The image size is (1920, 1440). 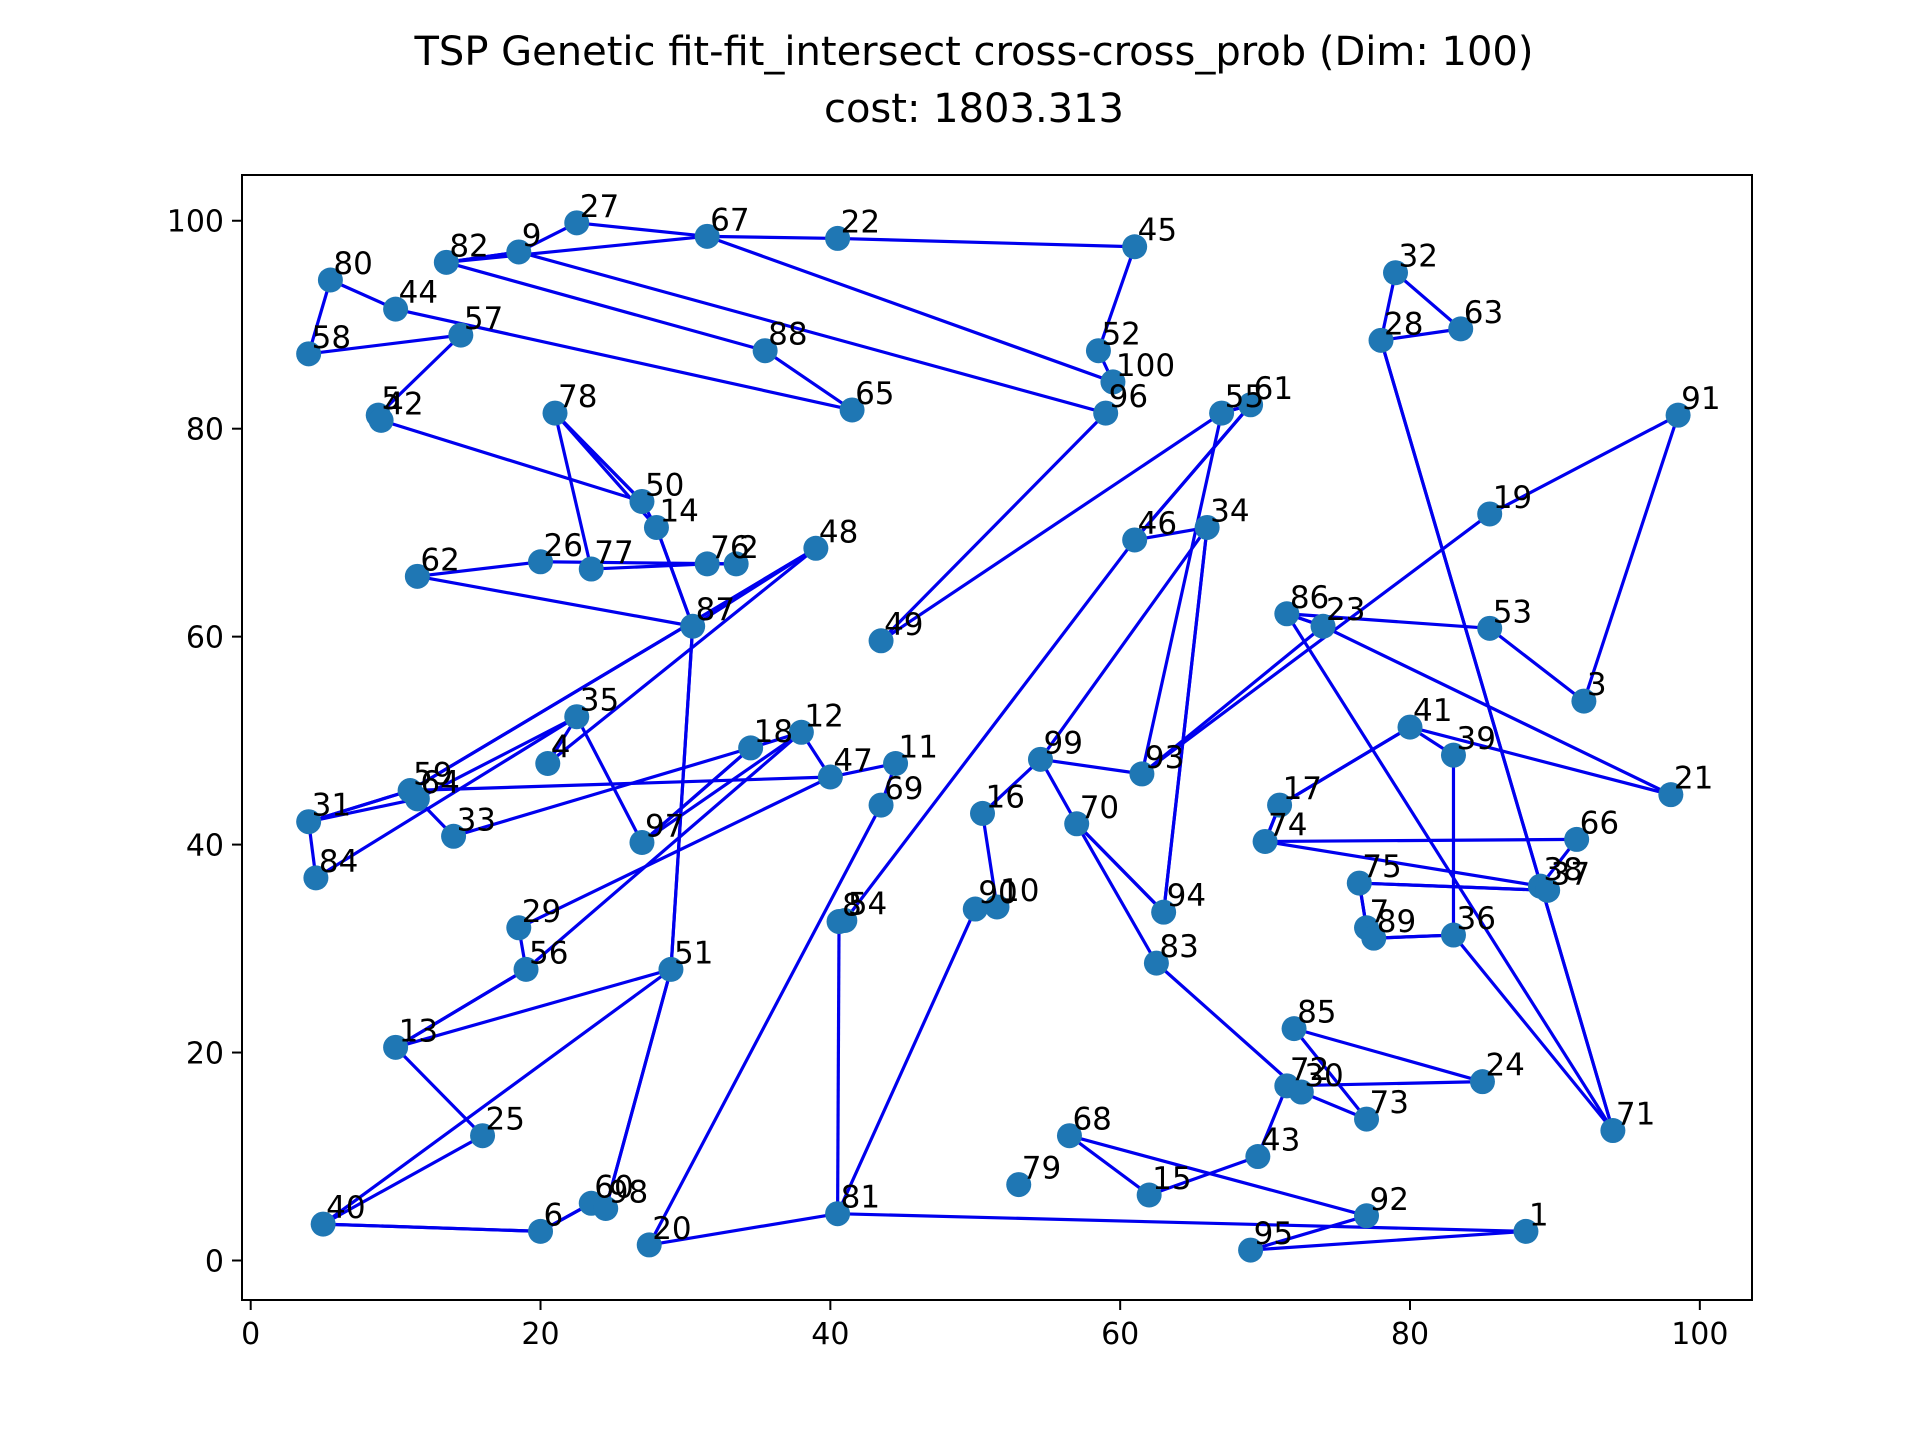 I want to click on x-tick-label: 0, so click(x=250, y=1334).